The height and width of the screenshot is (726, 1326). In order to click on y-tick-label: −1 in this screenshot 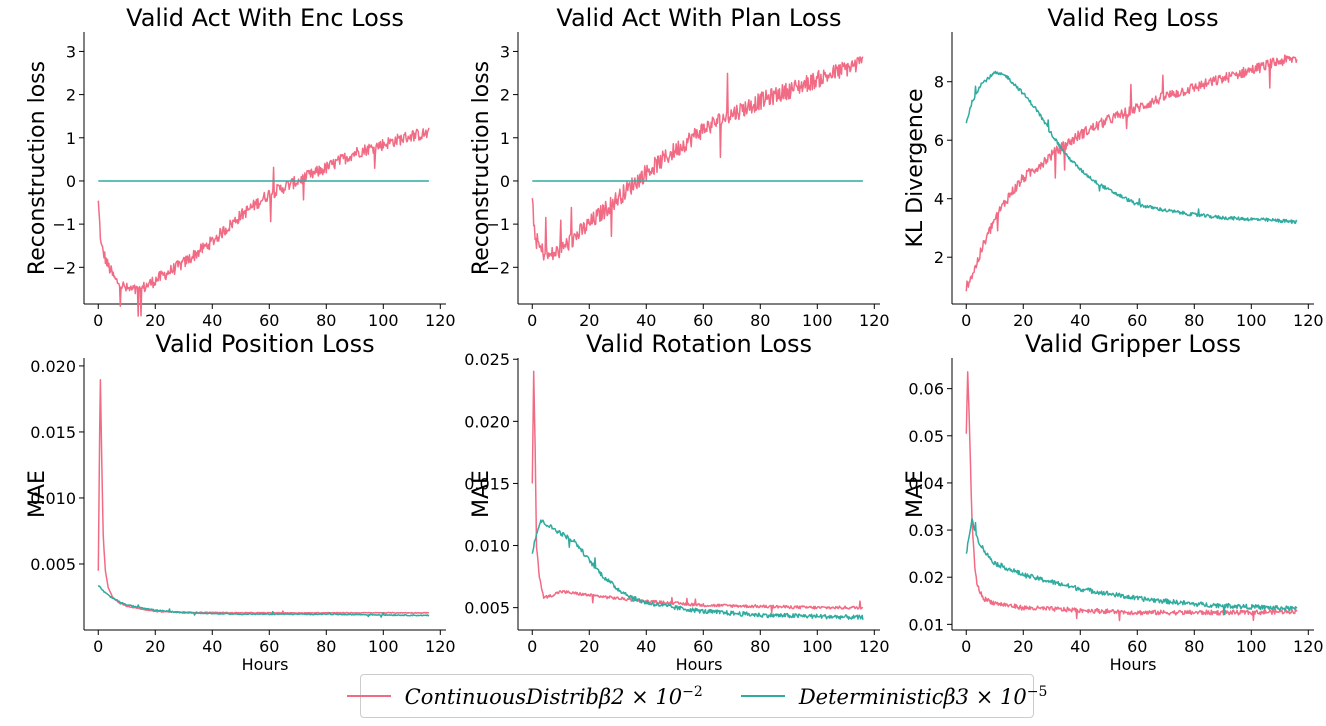, I will do `click(498, 224)`.